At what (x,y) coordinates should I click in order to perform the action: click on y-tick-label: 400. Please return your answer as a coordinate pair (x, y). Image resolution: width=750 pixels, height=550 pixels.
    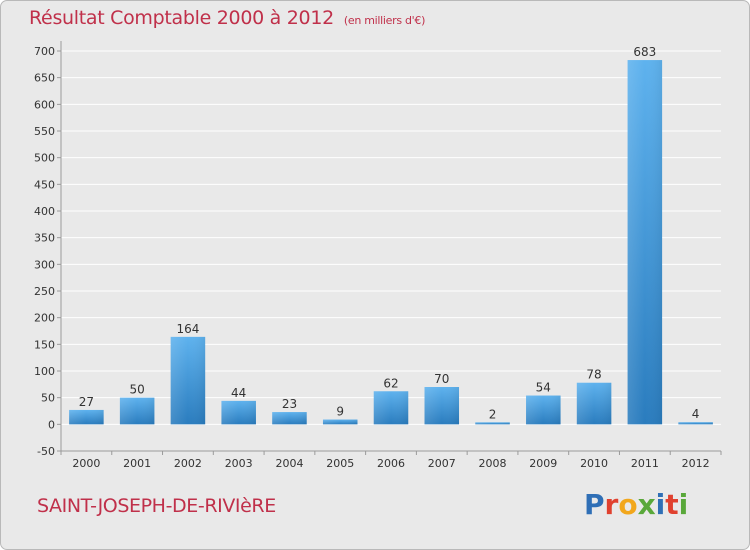
    Looking at the image, I should click on (44, 211).